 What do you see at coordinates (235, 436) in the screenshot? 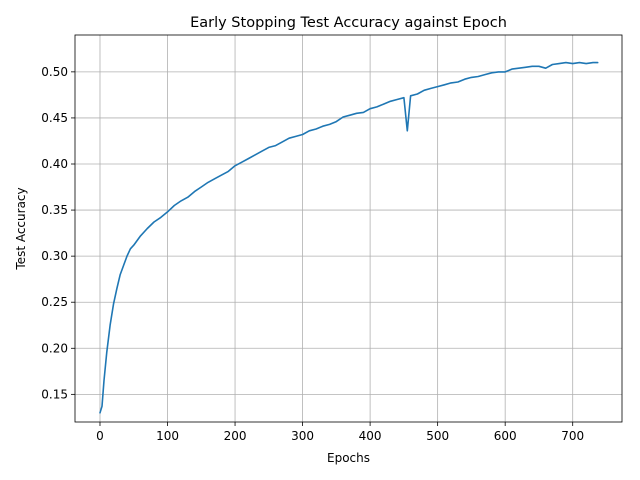
I see `x-tick-label: 200` at bounding box center [235, 436].